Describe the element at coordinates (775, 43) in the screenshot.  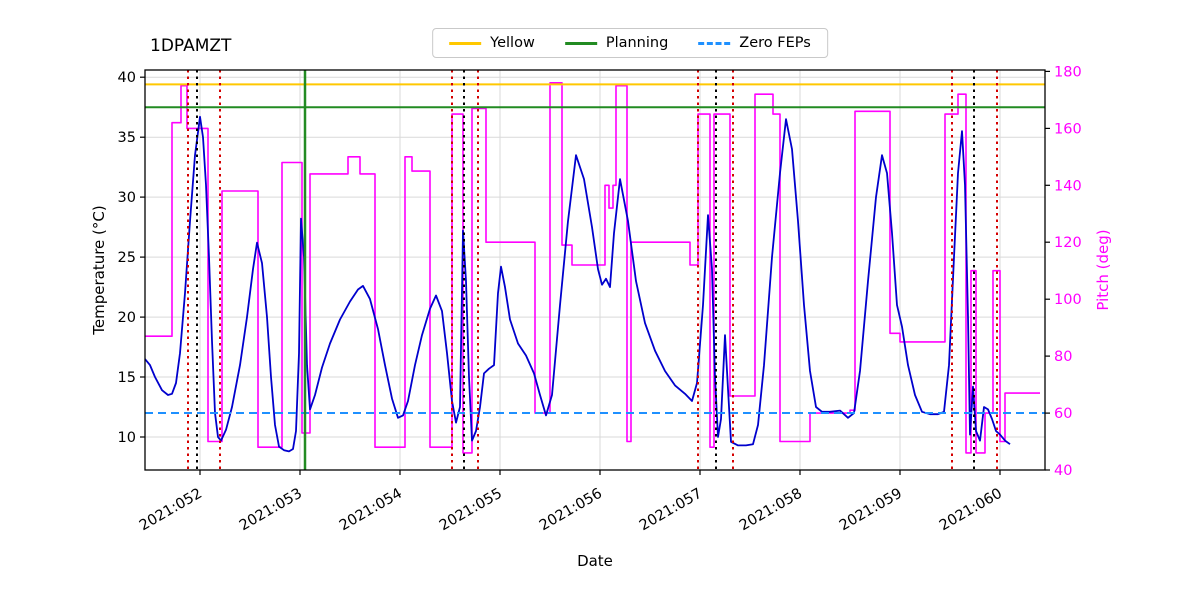
I see `legend-label: Zero FEPs` at that location.